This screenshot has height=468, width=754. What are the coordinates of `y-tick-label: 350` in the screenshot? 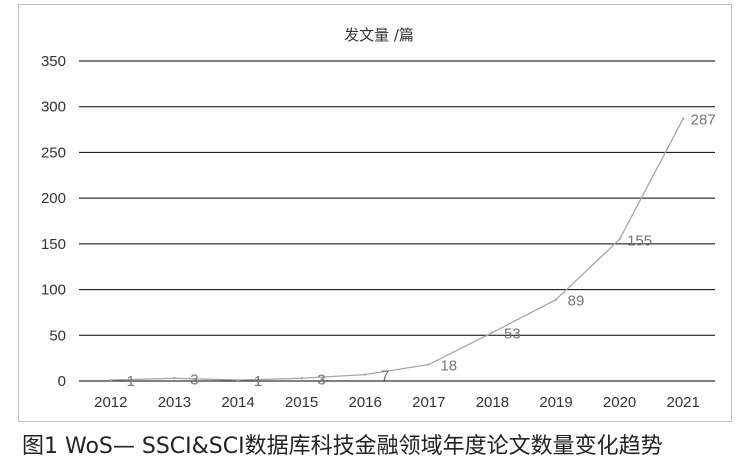 It's located at (53, 61).